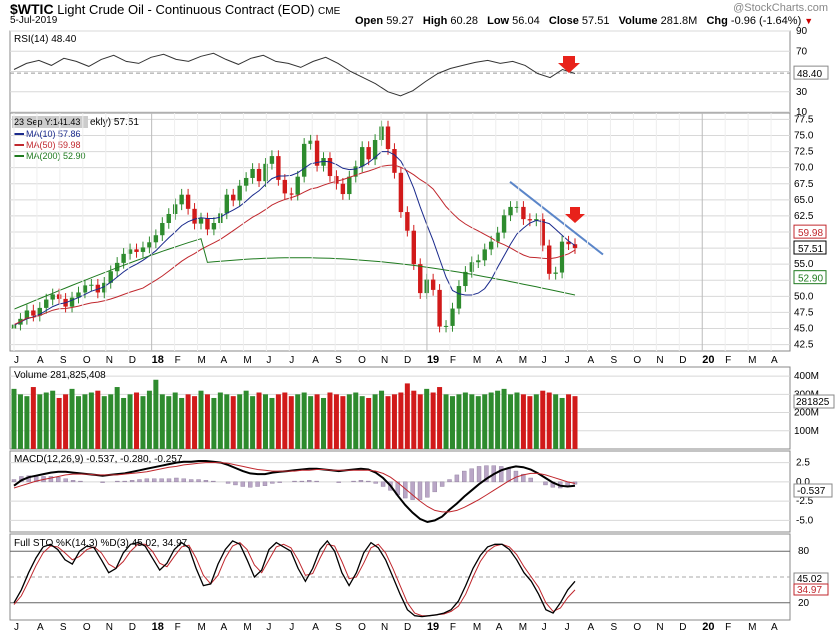 This screenshot has width=838, height=633. What do you see at coordinates (595, 21) in the screenshot?
I see `close-value: 57.51` at bounding box center [595, 21].